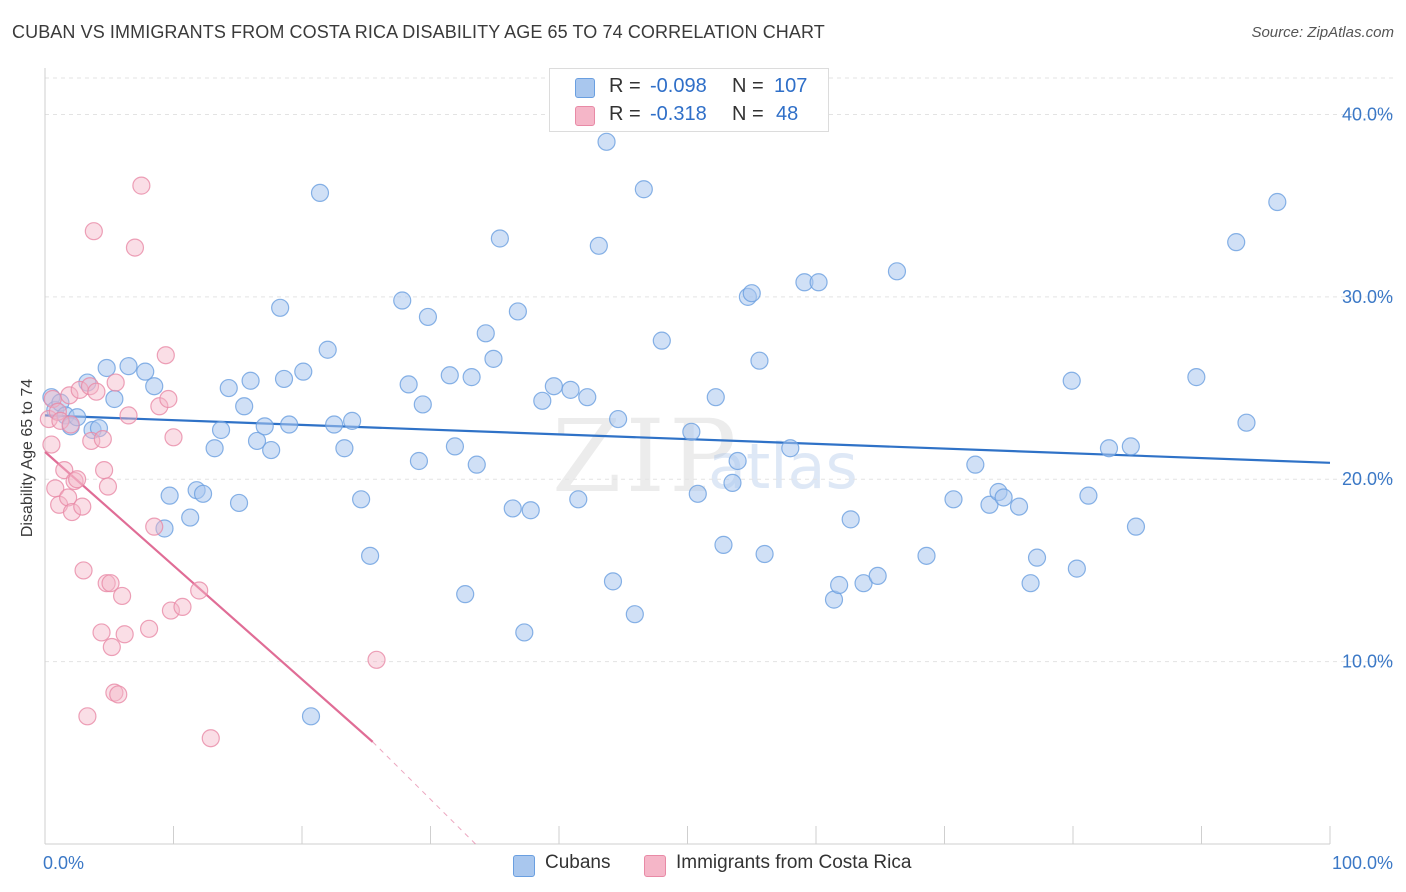 The height and width of the screenshot is (892, 1406). I want to click on legend-row-cubans: R = -0.098 N = 107, so click(689, 87).